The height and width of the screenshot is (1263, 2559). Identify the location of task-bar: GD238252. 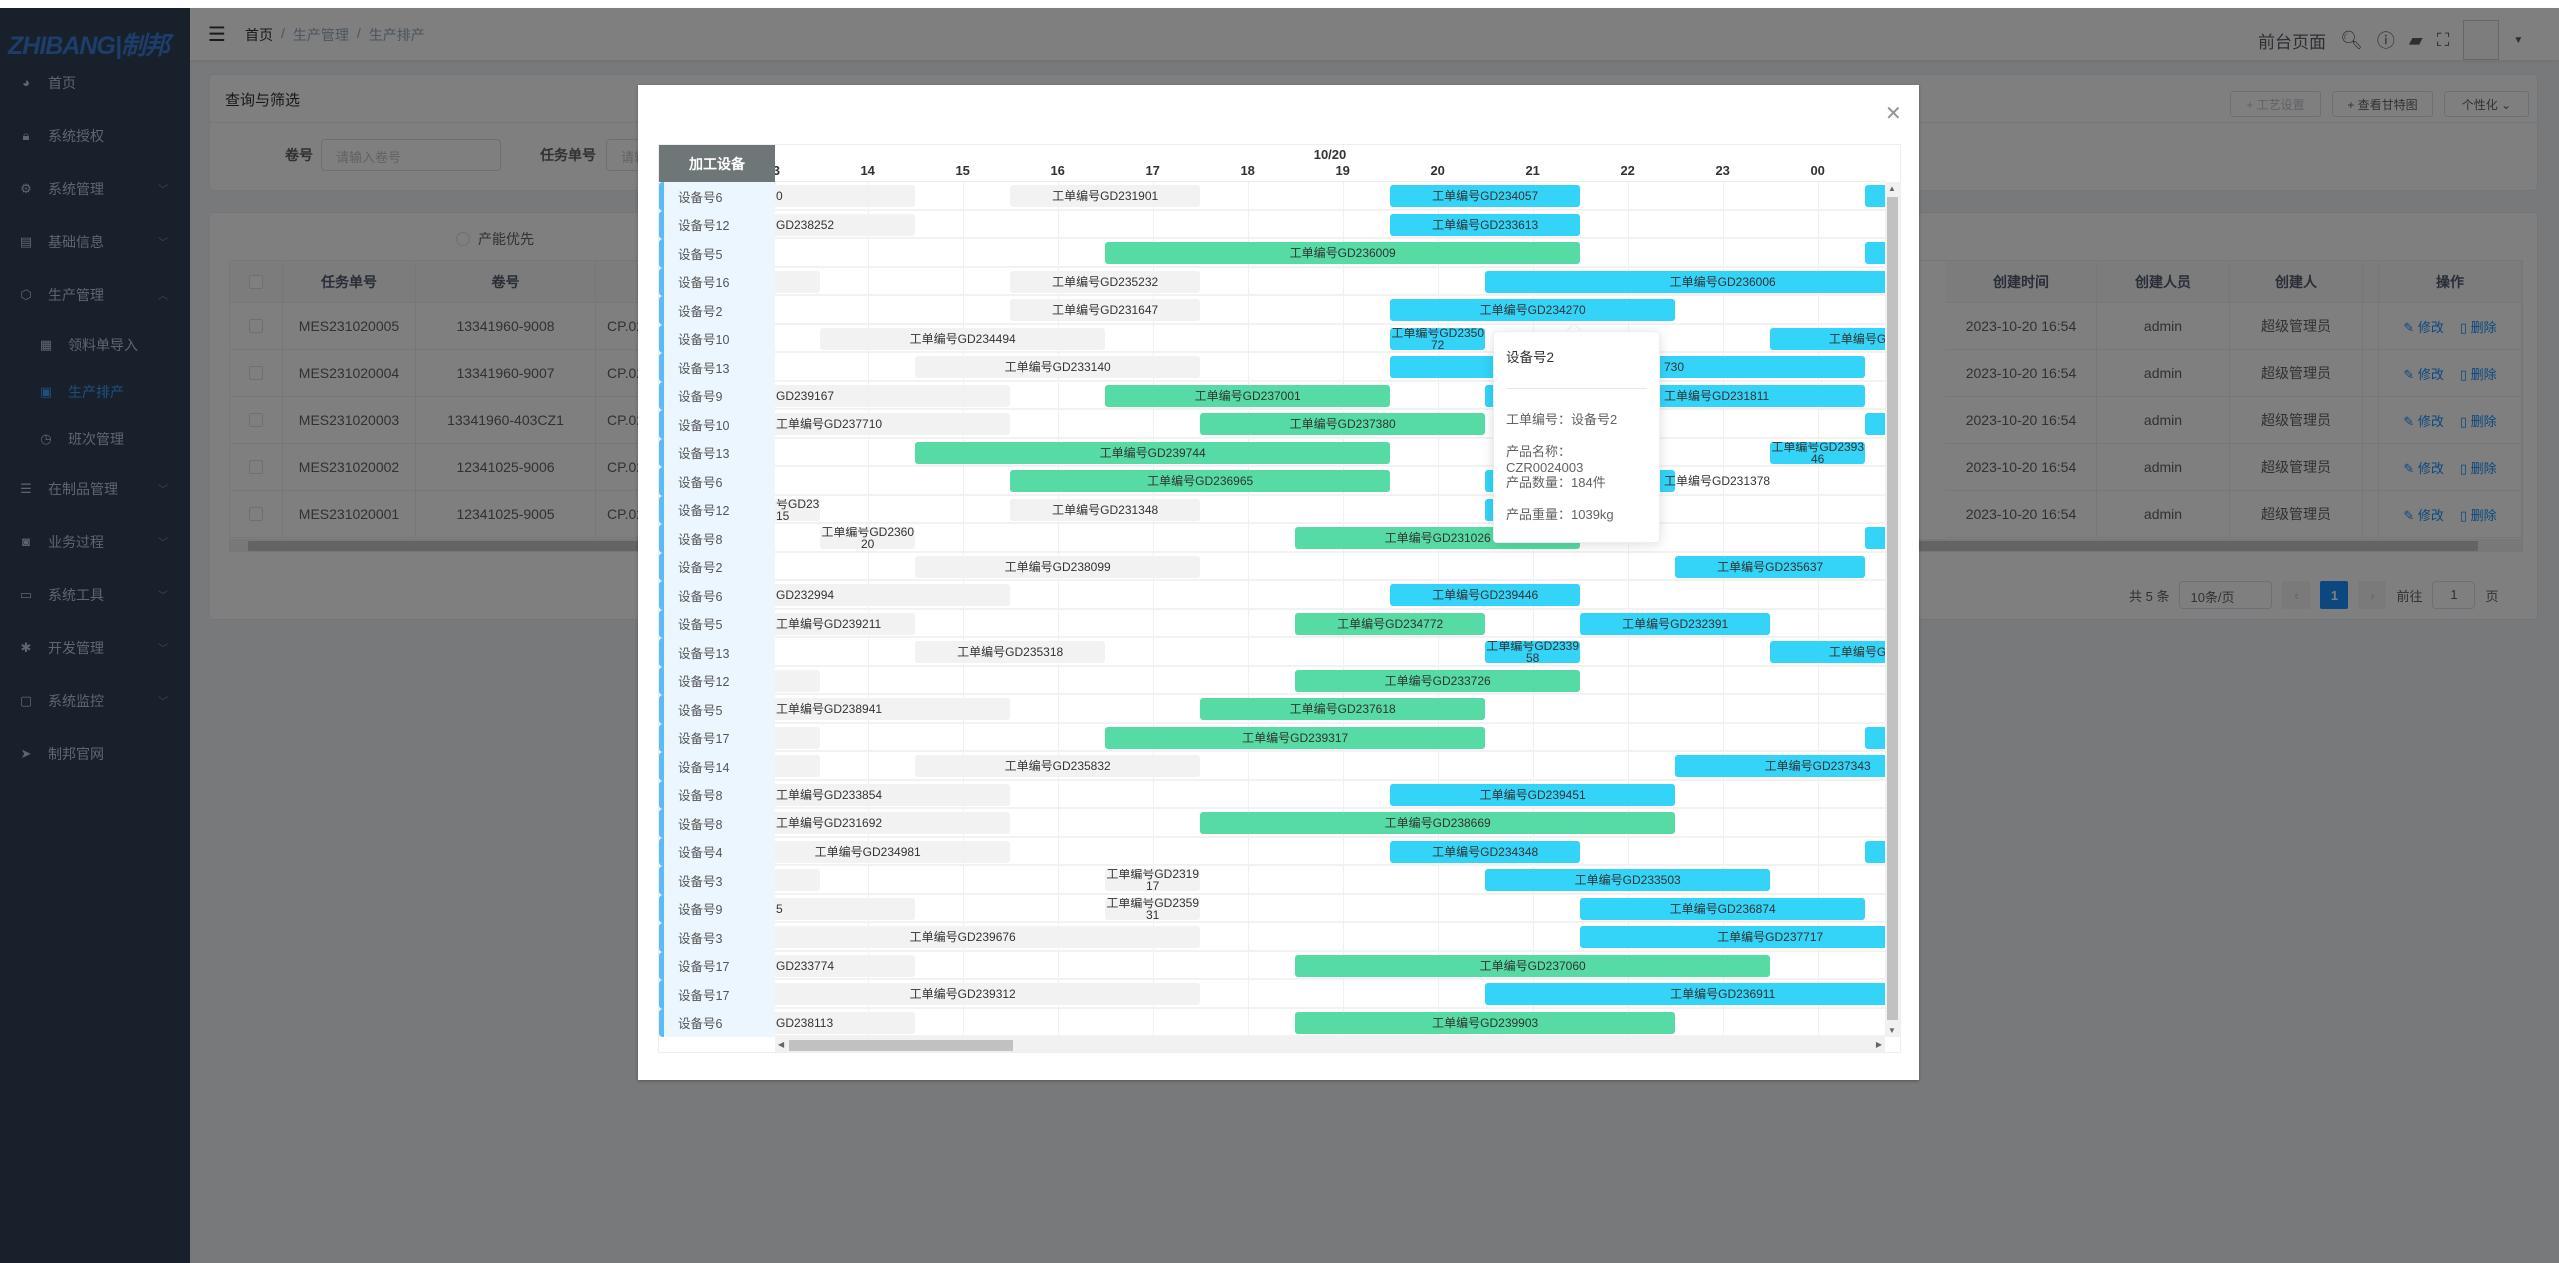
(845, 224).